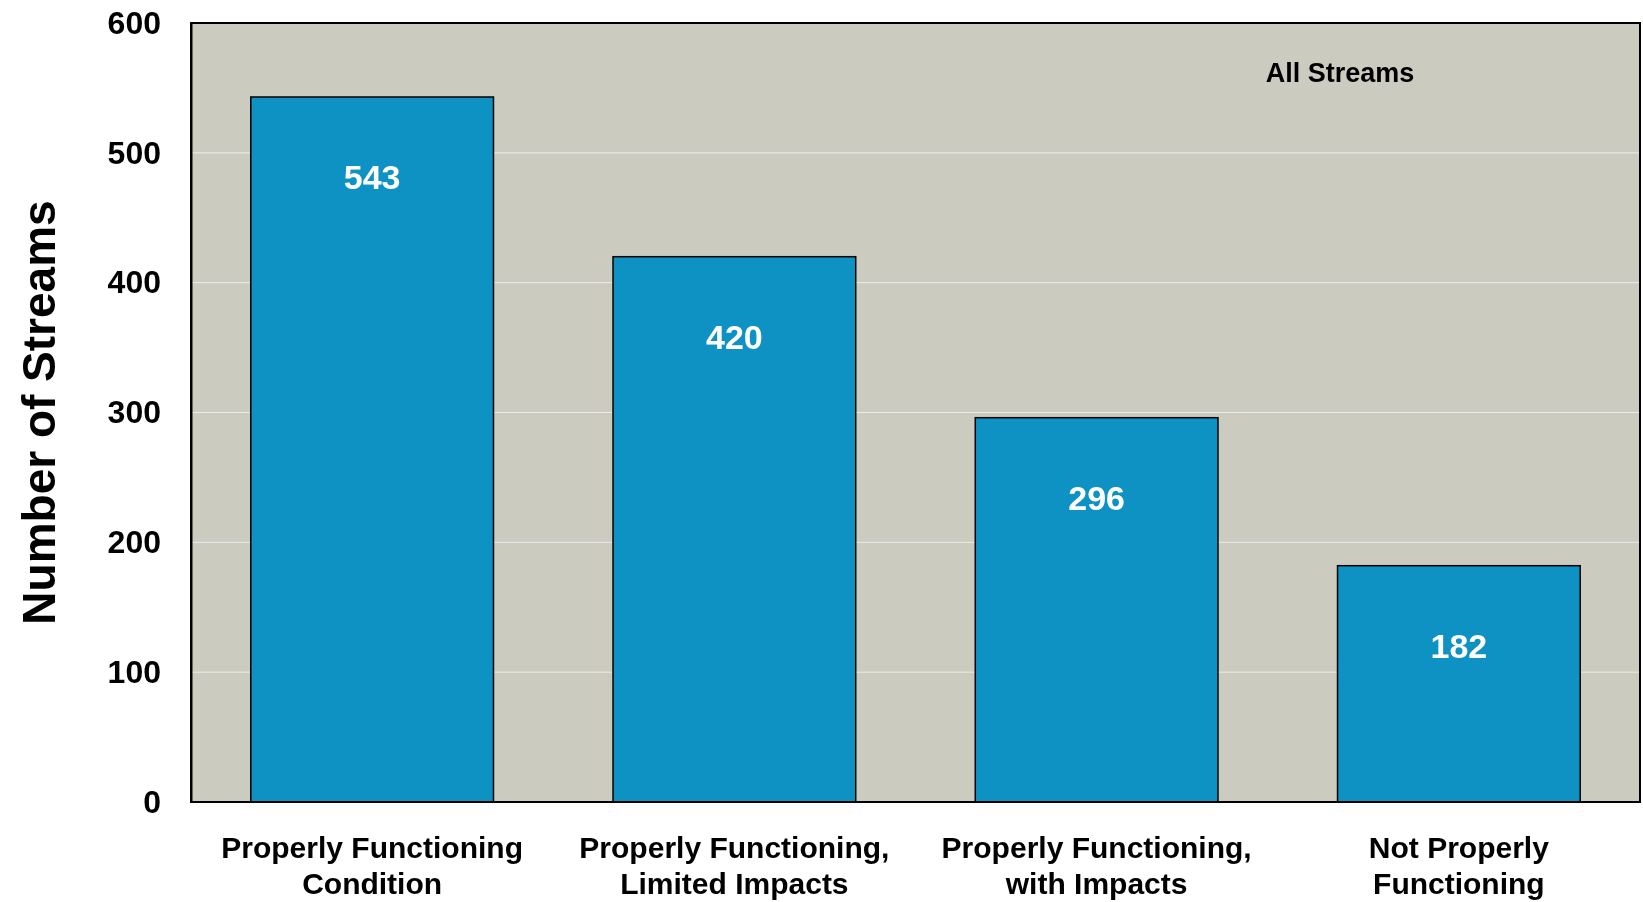  I want to click on y-tick-label: 600, so click(134, 22).